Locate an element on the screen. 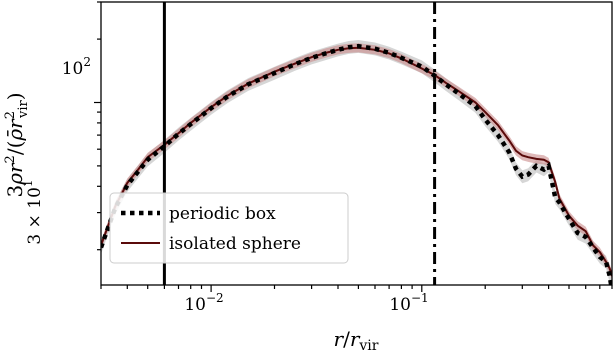 The image size is (615, 358). legend-periodic-label: periodic box is located at coordinates (222, 214).